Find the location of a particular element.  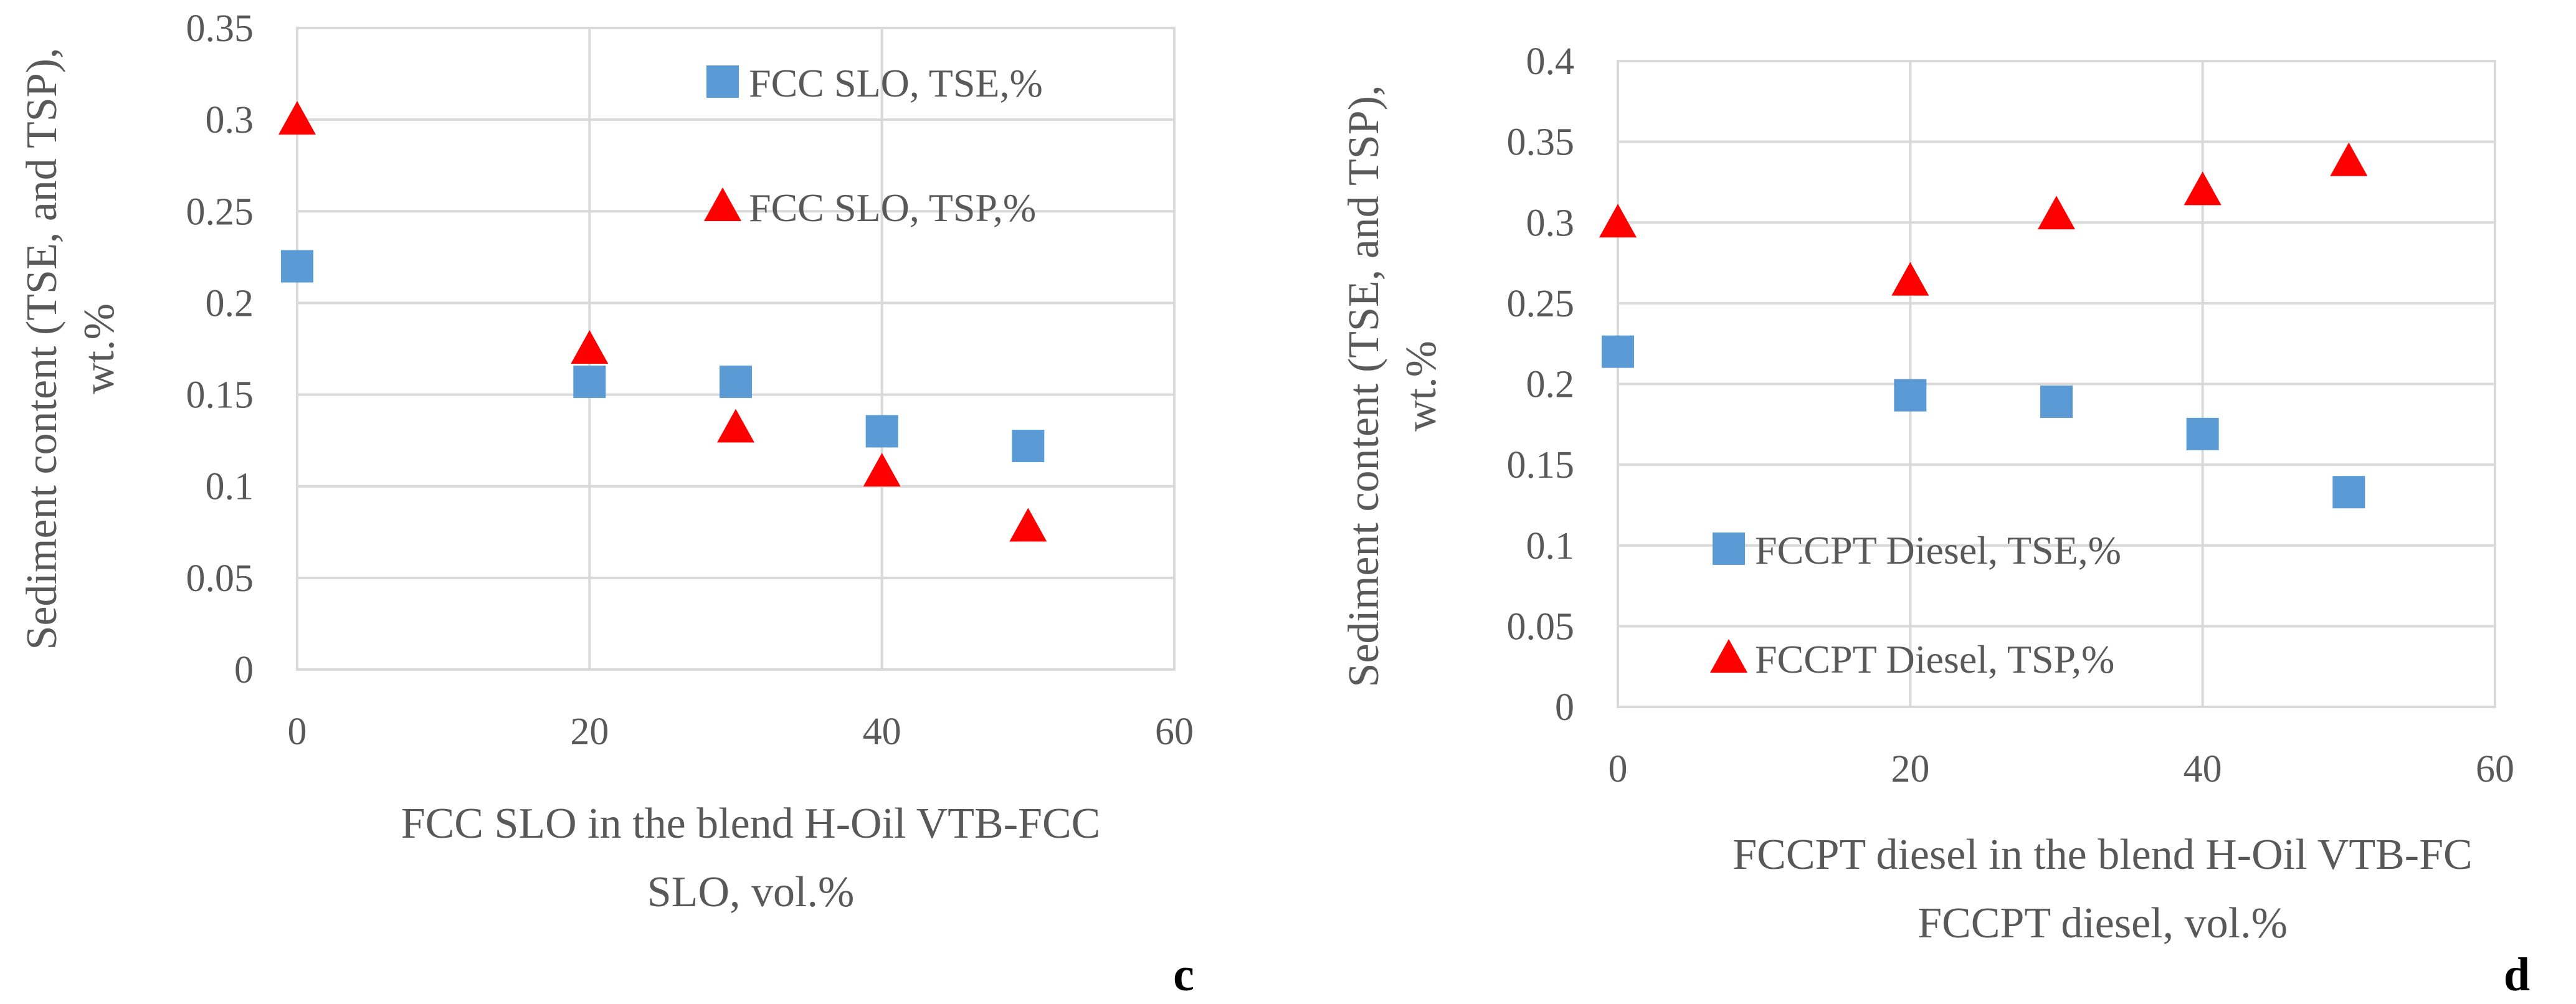

panel-label: c is located at coordinates (1183, 975).